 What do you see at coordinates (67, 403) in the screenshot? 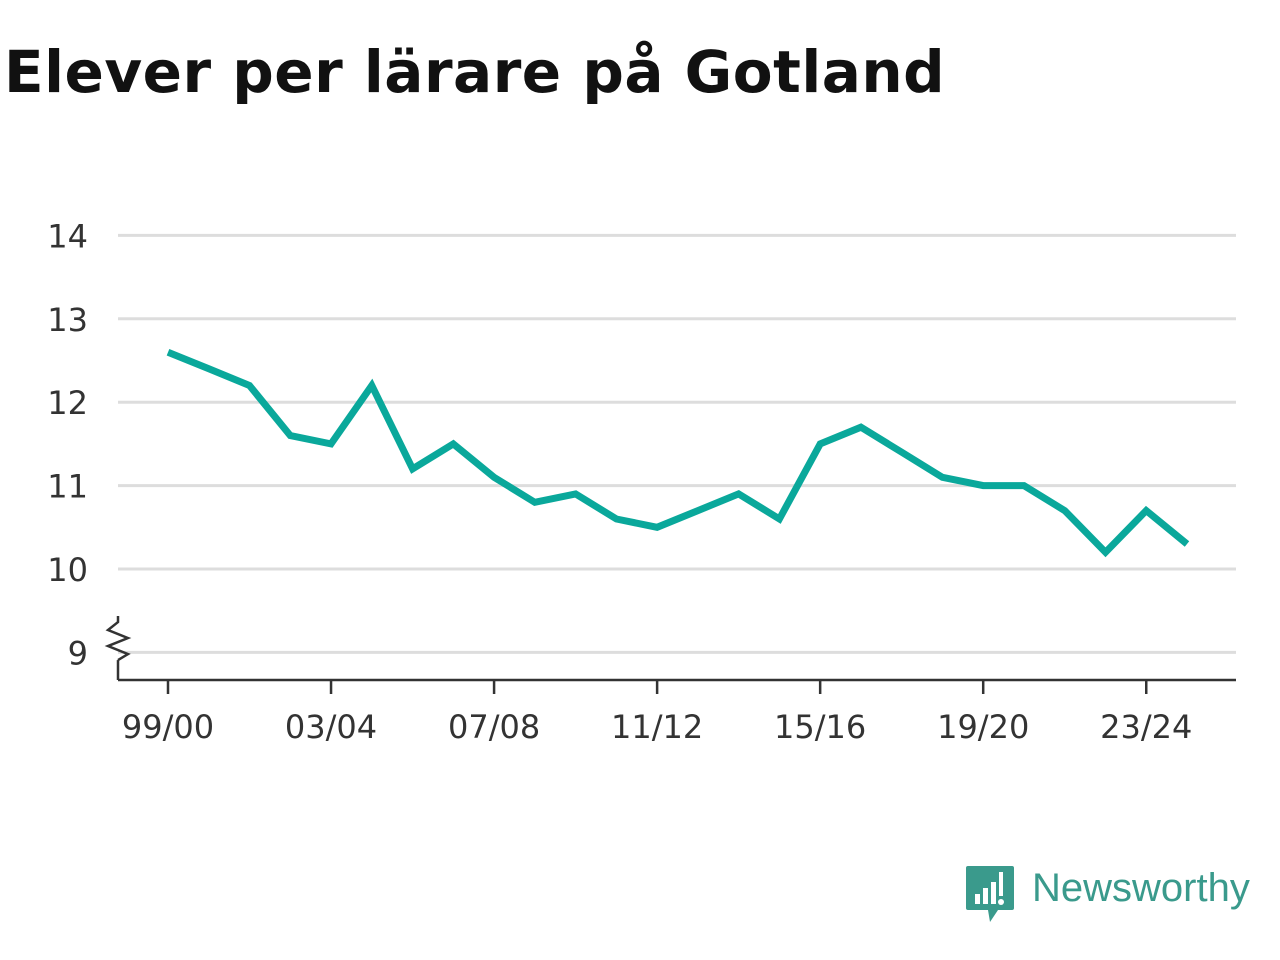
I see `y-tick-label: 12` at bounding box center [67, 403].